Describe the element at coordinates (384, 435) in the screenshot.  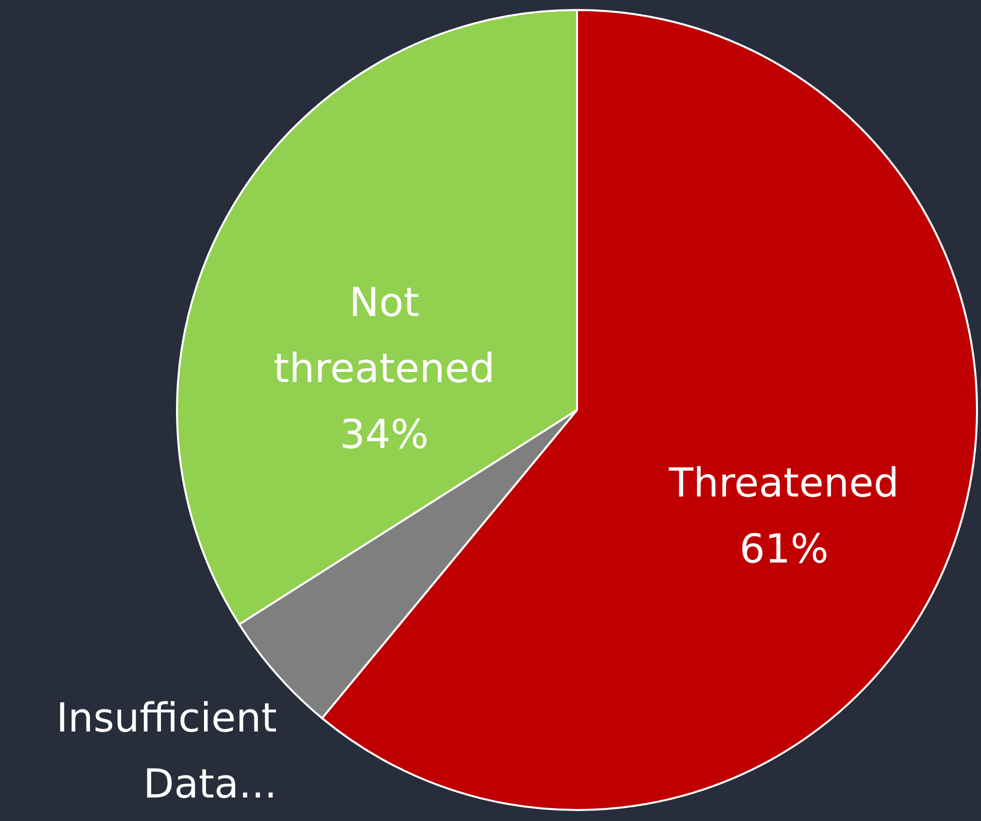
I see `data-label: 34%` at that location.